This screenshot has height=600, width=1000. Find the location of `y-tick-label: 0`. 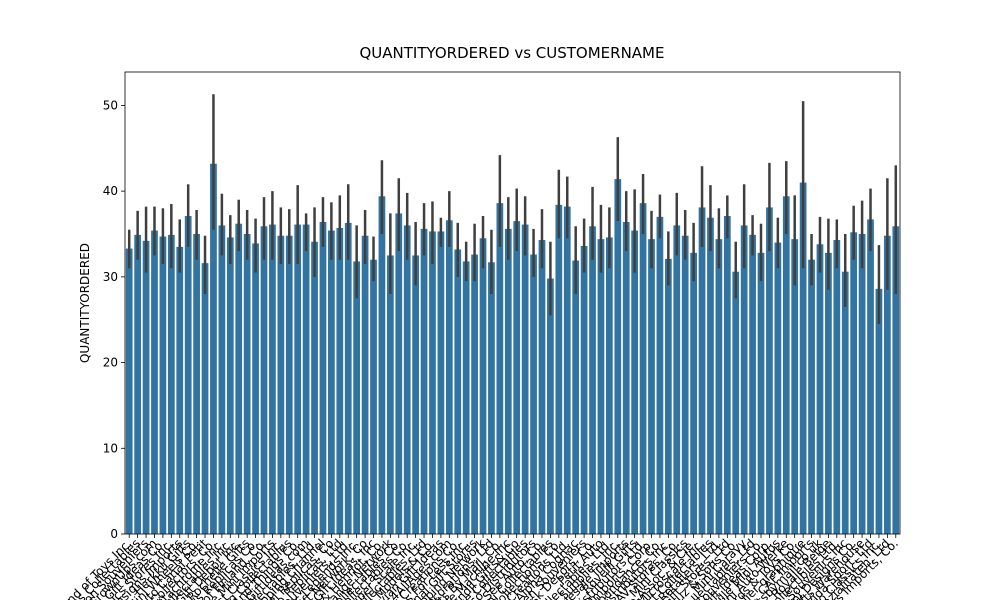

y-tick-label: 0 is located at coordinates (114, 534).